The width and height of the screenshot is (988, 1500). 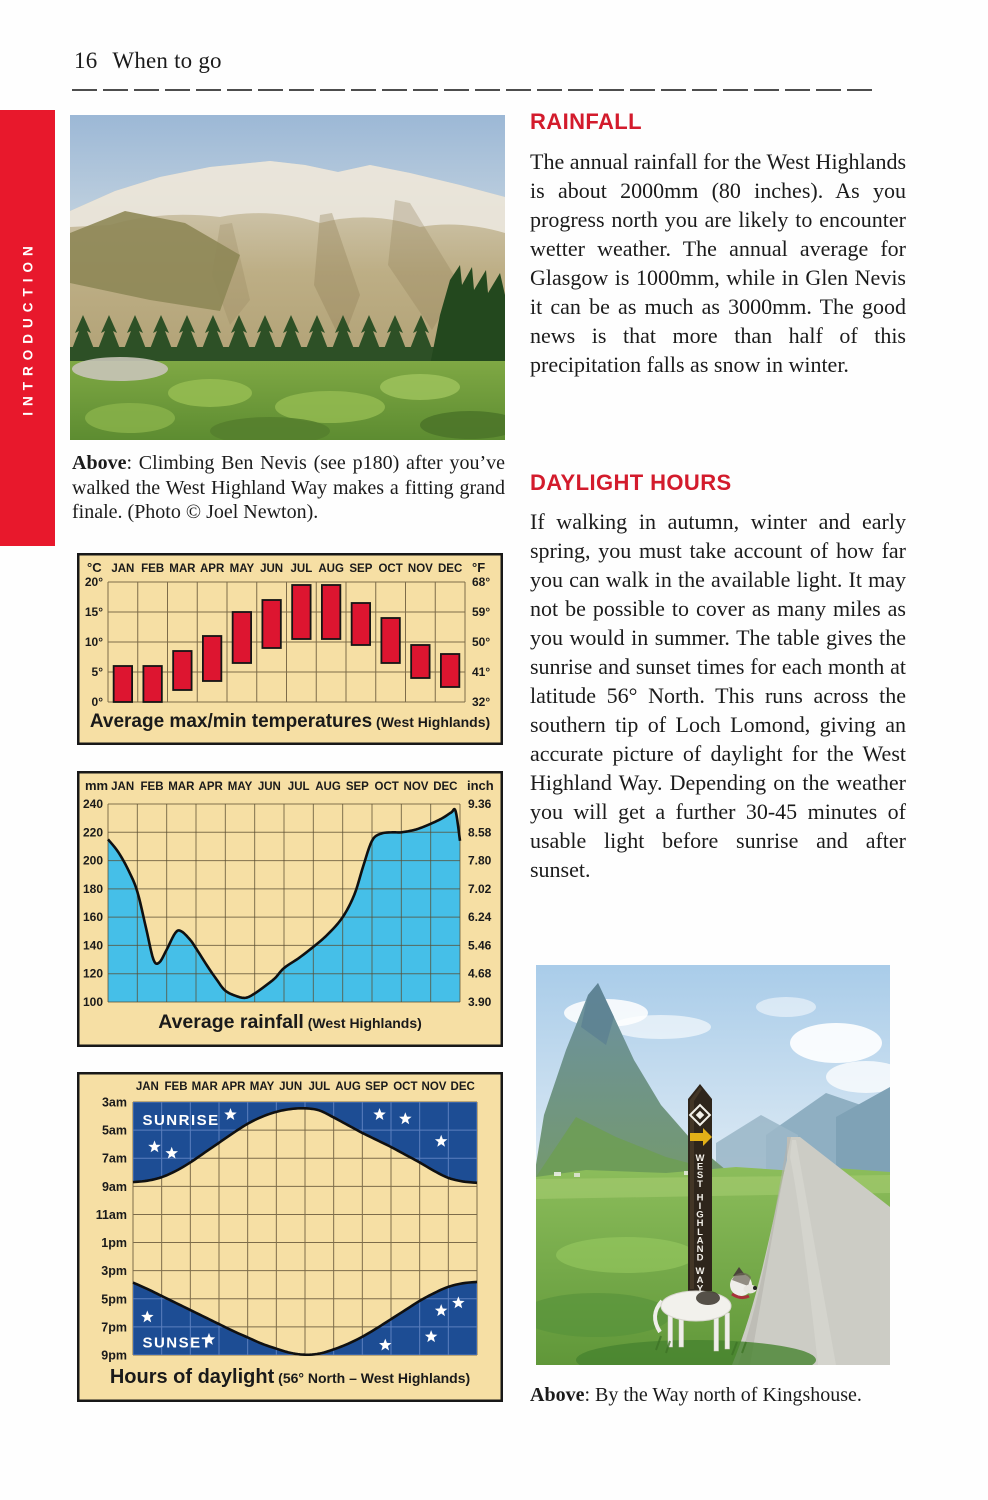 What do you see at coordinates (481, 672) in the screenshot?
I see `svg-text: 41°` at bounding box center [481, 672].